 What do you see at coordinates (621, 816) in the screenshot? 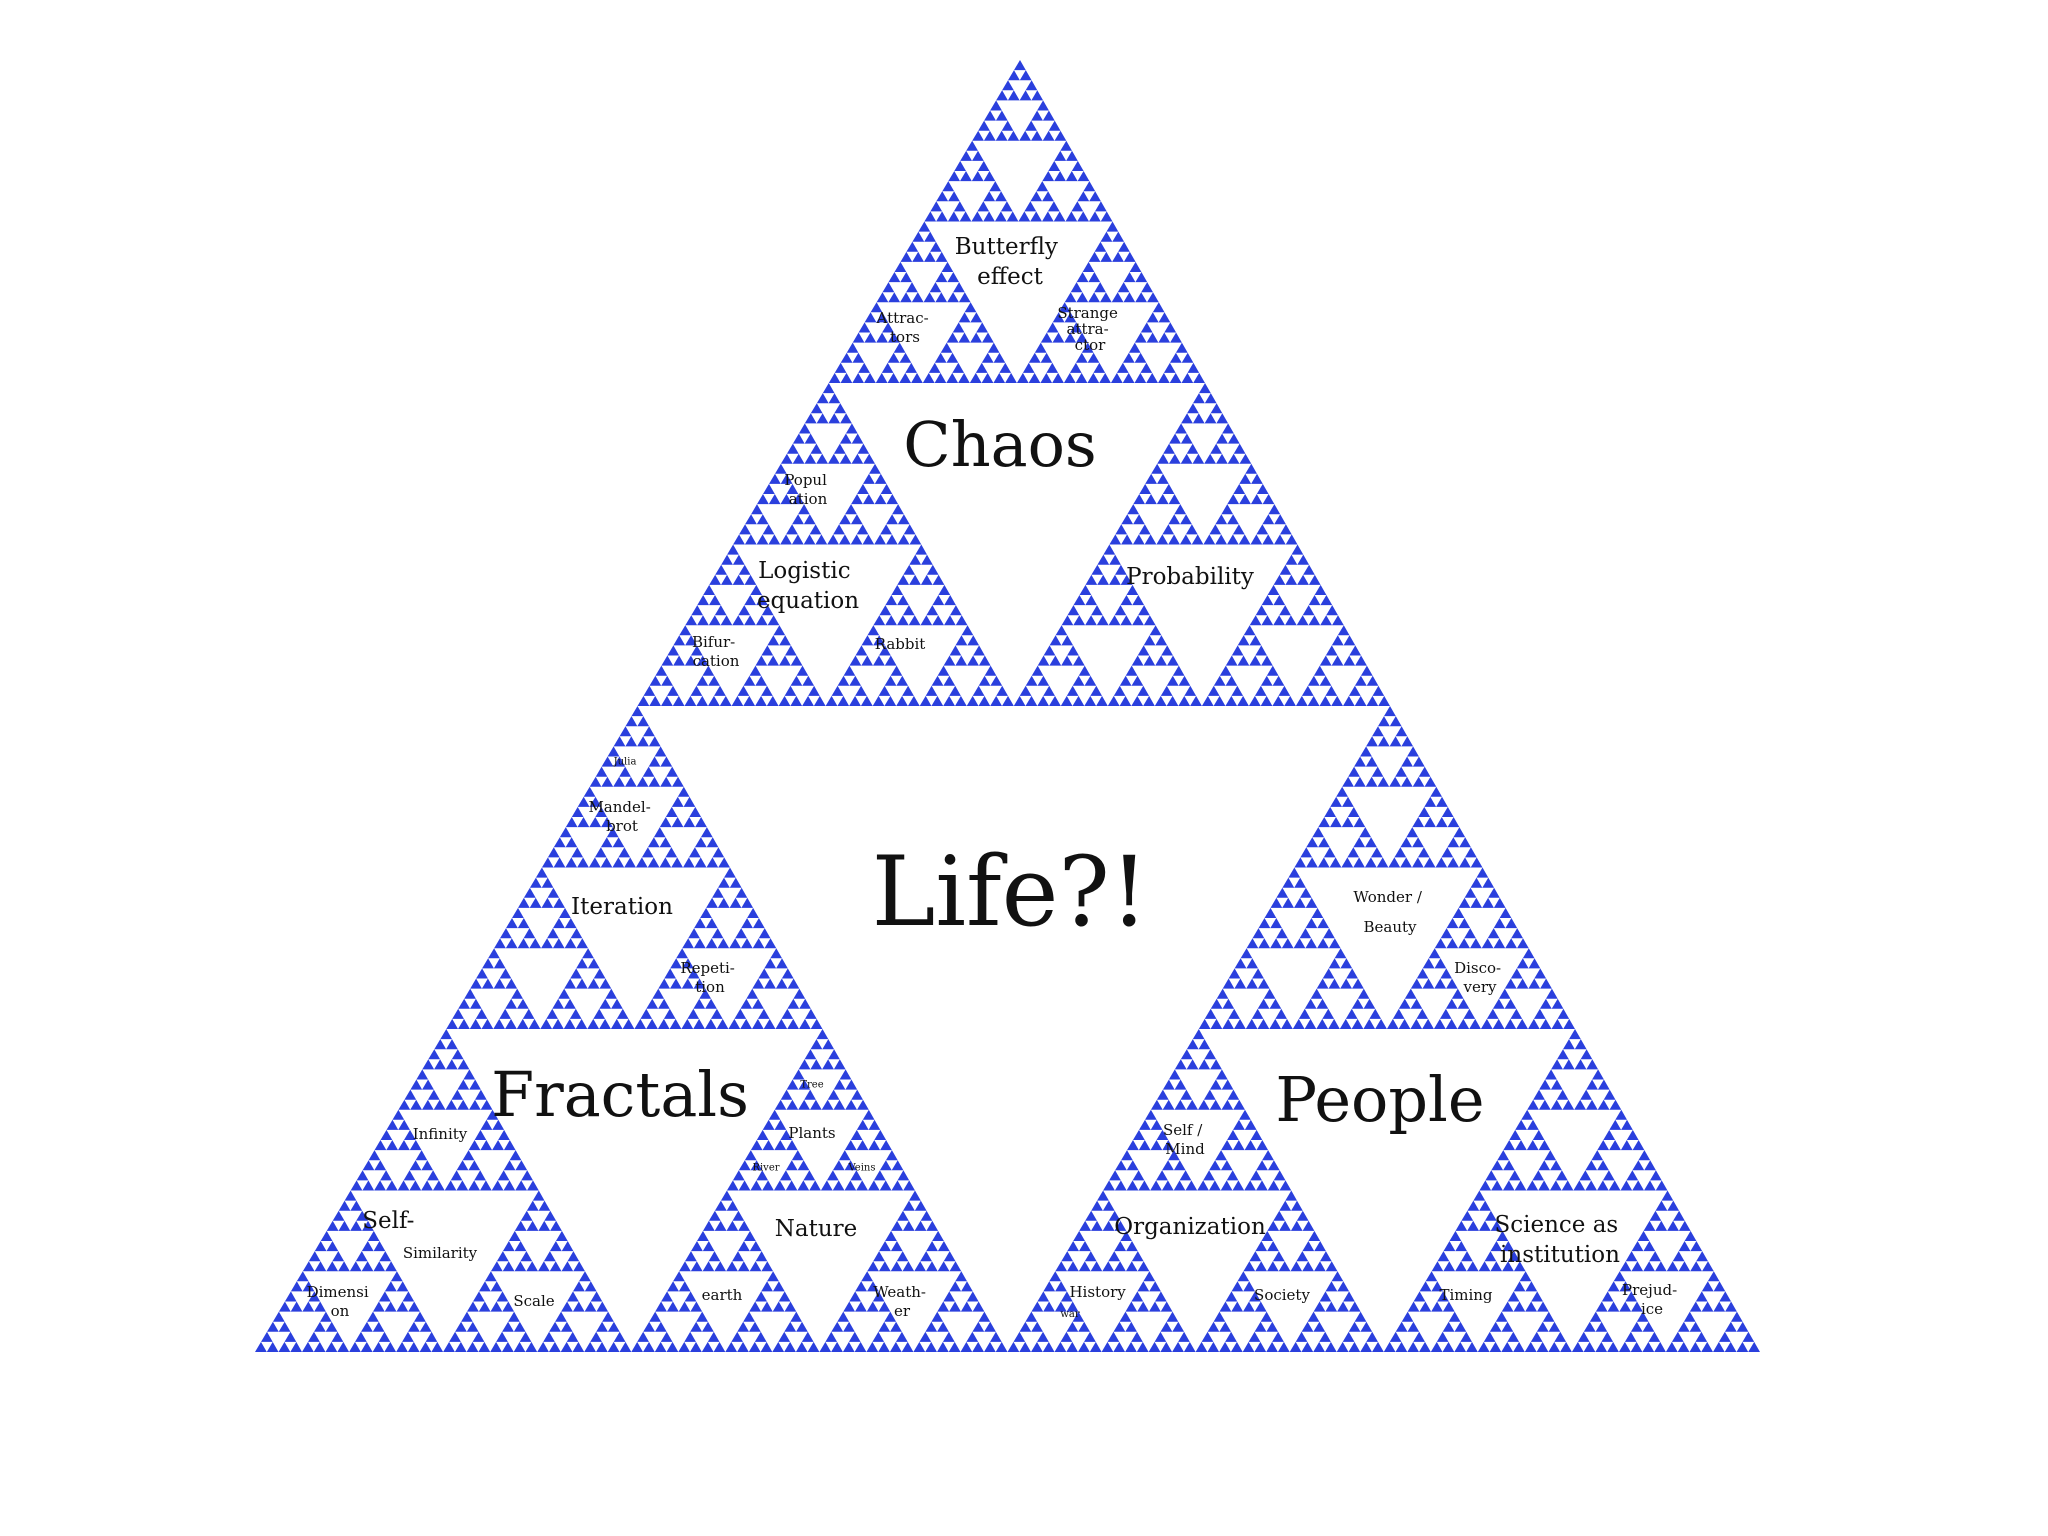
I see `label-mandelbrot: Mandel- brot` at bounding box center [621, 816].